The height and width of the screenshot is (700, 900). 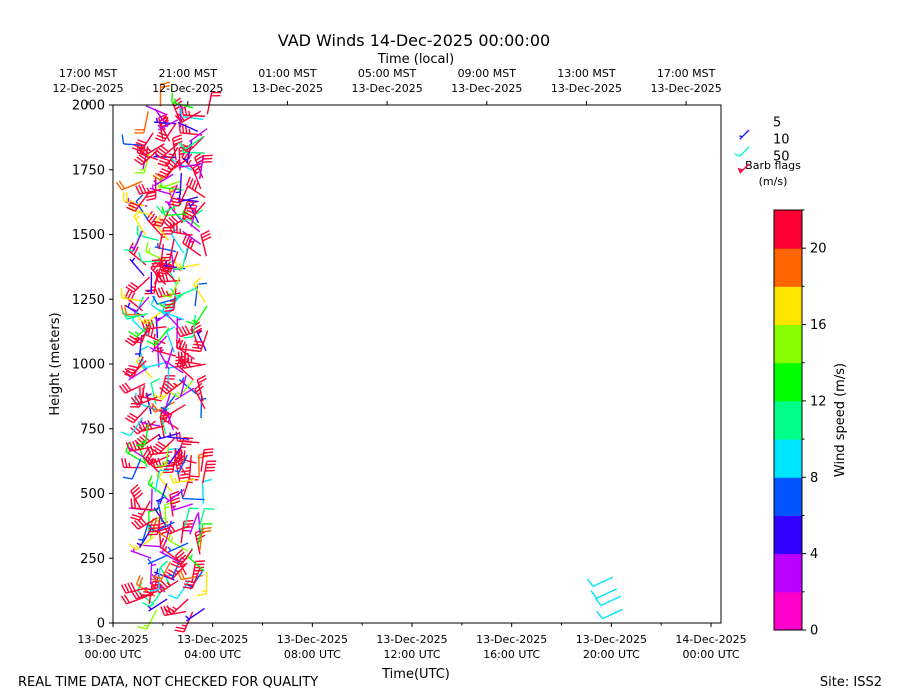 I want to click on colorbar: 0 4 8 12 16 20, so click(x=800, y=424).